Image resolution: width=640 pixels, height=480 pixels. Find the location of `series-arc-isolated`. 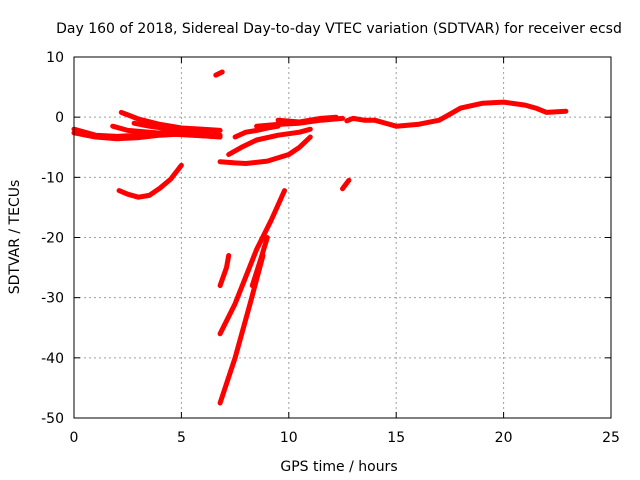

series-arc-isolated is located at coordinates (219, 73).